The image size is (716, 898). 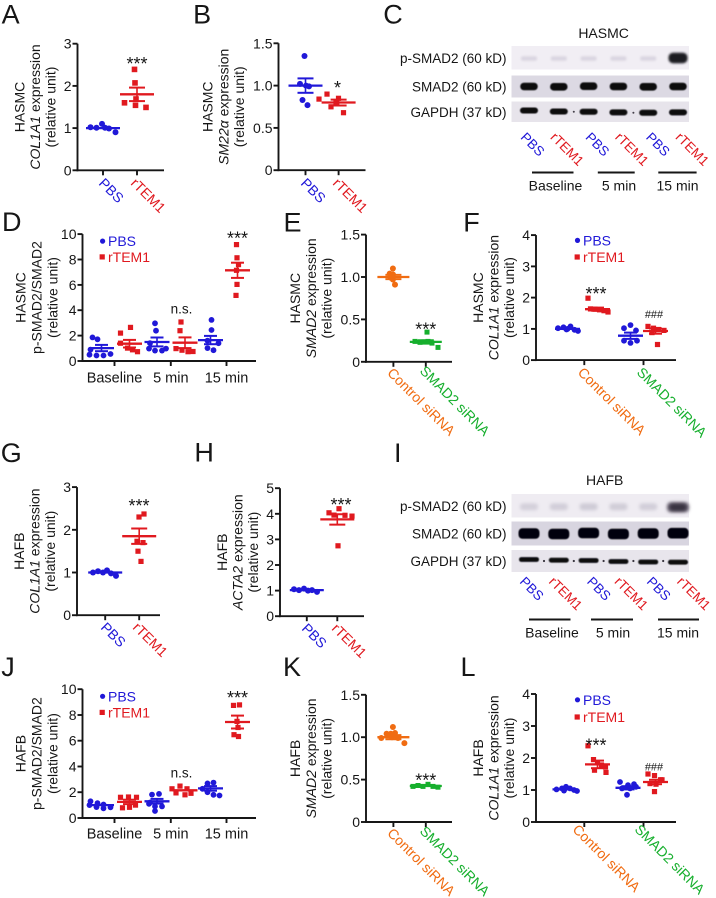 I want to click on svg-text: G, so click(x=11, y=453).